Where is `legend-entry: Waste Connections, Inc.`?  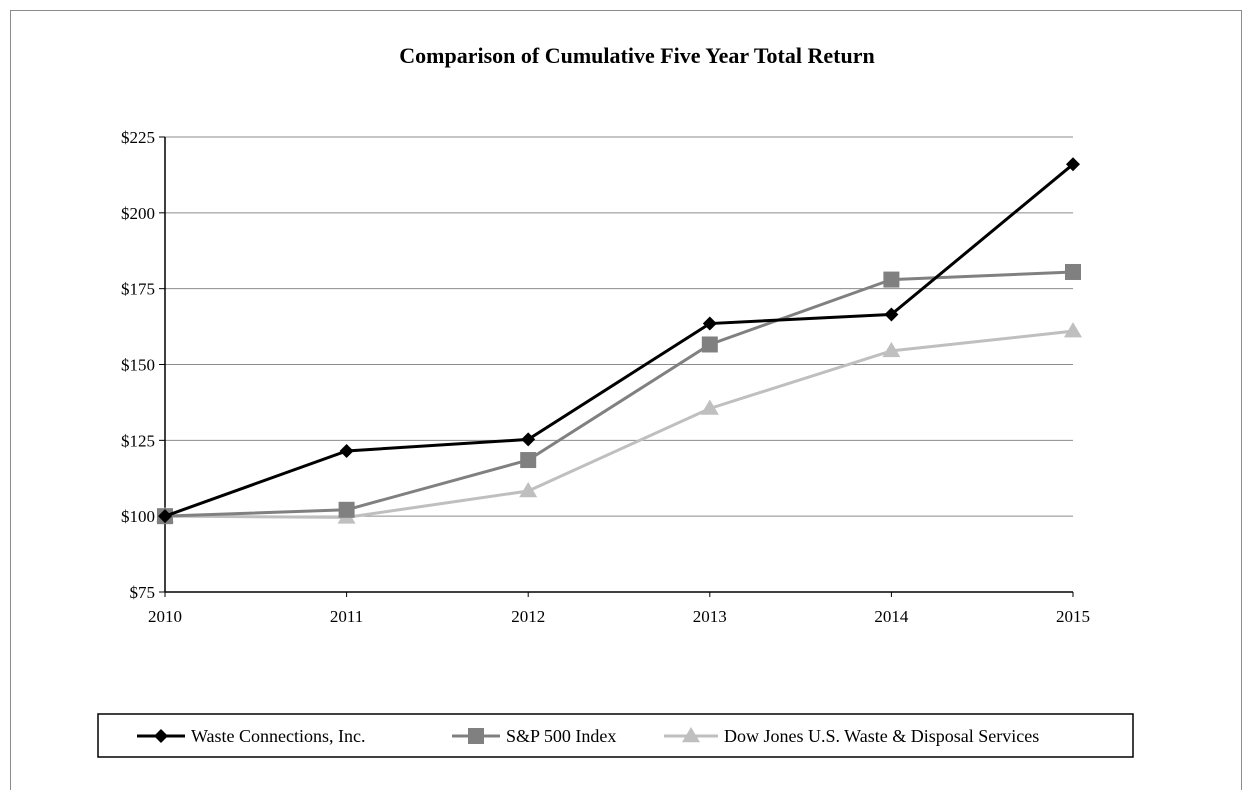 legend-entry: Waste Connections, Inc. is located at coordinates (251, 736).